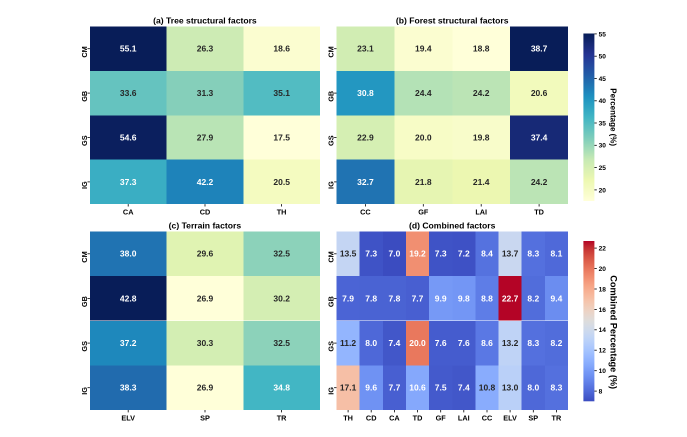  Describe the element at coordinates (539, 93) in the screenshot. I see `svg-text: 20.6` at that location.